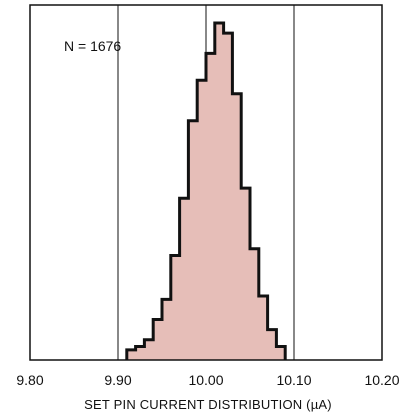  I want to click on x-axis-title: SET PIN CURRENT DISTRIBUTION (µA), so click(208, 404).